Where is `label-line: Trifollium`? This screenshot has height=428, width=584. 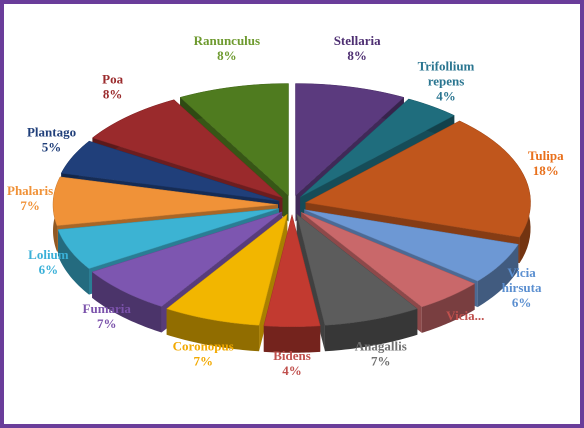
label-line: Trifollium is located at coordinates (446, 66).